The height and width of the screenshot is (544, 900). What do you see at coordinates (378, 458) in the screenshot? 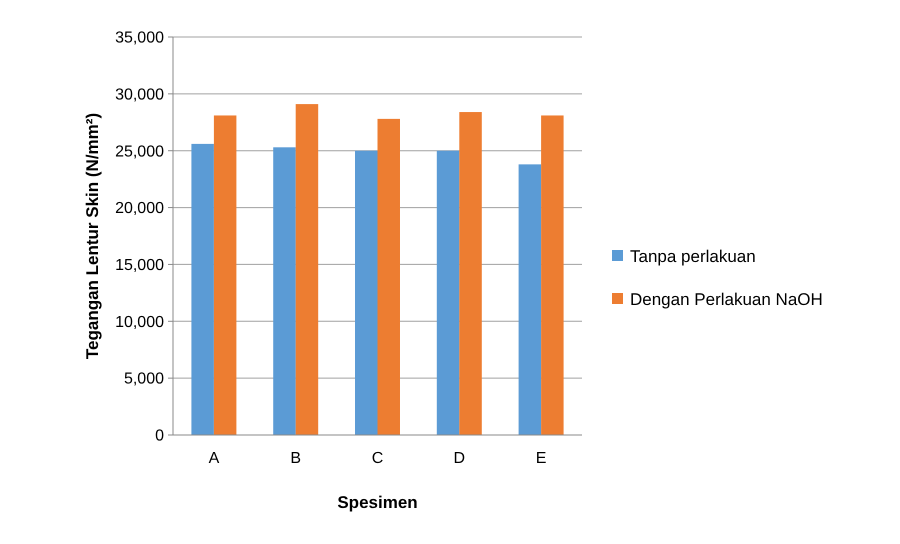
I see `x-tick-label: C` at bounding box center [378, 458].